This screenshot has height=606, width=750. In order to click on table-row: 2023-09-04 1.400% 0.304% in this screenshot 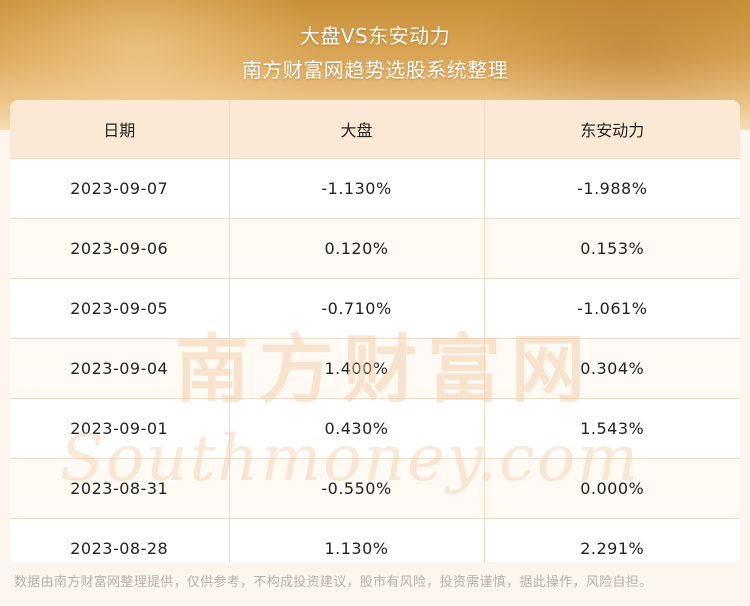, I will do `click(375, 368)`.